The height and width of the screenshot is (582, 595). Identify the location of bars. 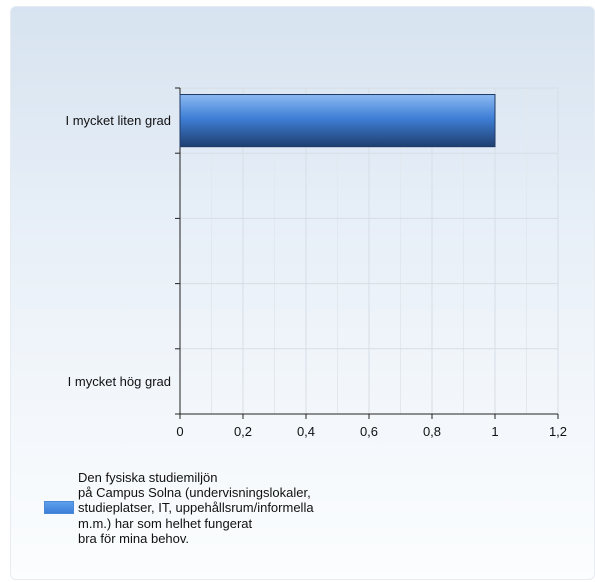
(337, 121).